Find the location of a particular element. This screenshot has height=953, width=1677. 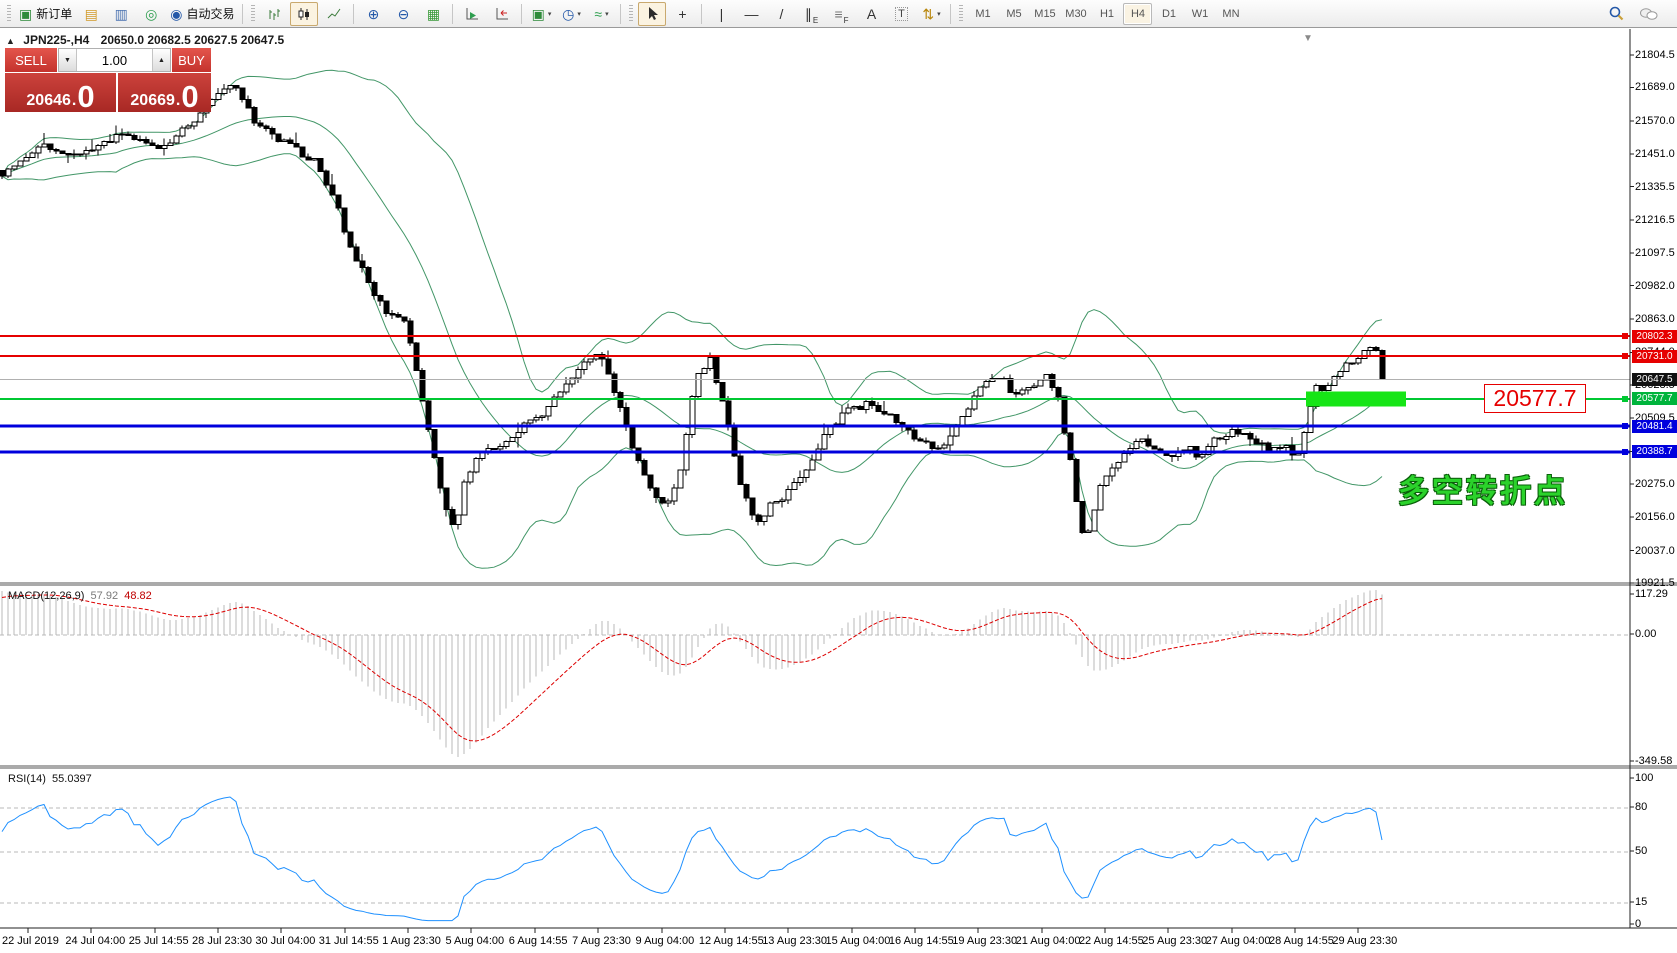

timeframe-m1-button: M1 is located at coordinates (983, 13).